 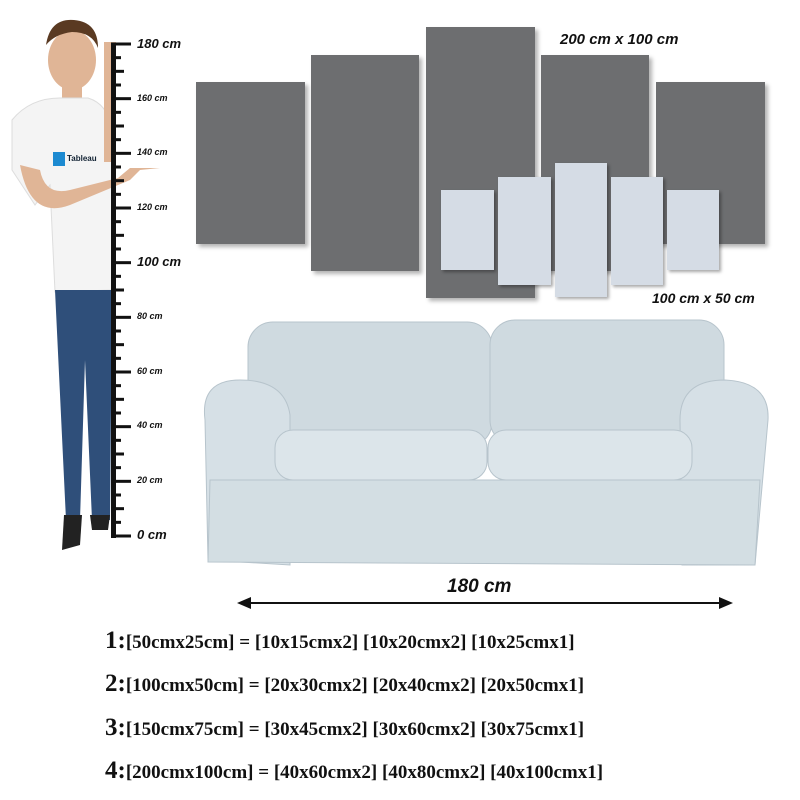 What do you see at coordinates (152, 152) in the screenshot?
I see `ruler-tick-label: 140 cm` at bounding box center [152, 152].